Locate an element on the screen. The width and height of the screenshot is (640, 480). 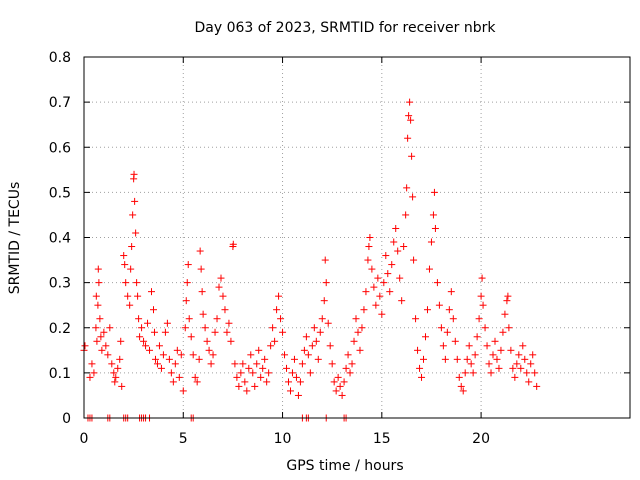
y-tick-label: 0.7 is located at coordinates (60, 103).